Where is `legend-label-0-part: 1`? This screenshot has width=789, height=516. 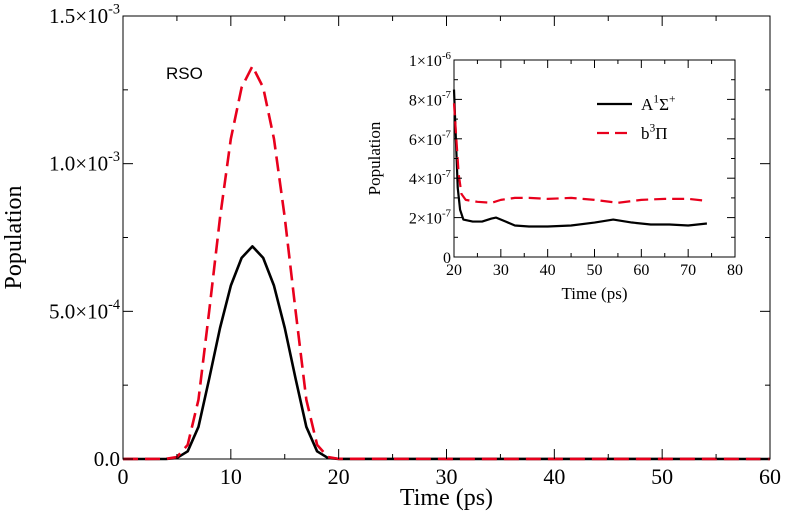 legend-label-0-part: 1 is located at coordinates (656, 98).